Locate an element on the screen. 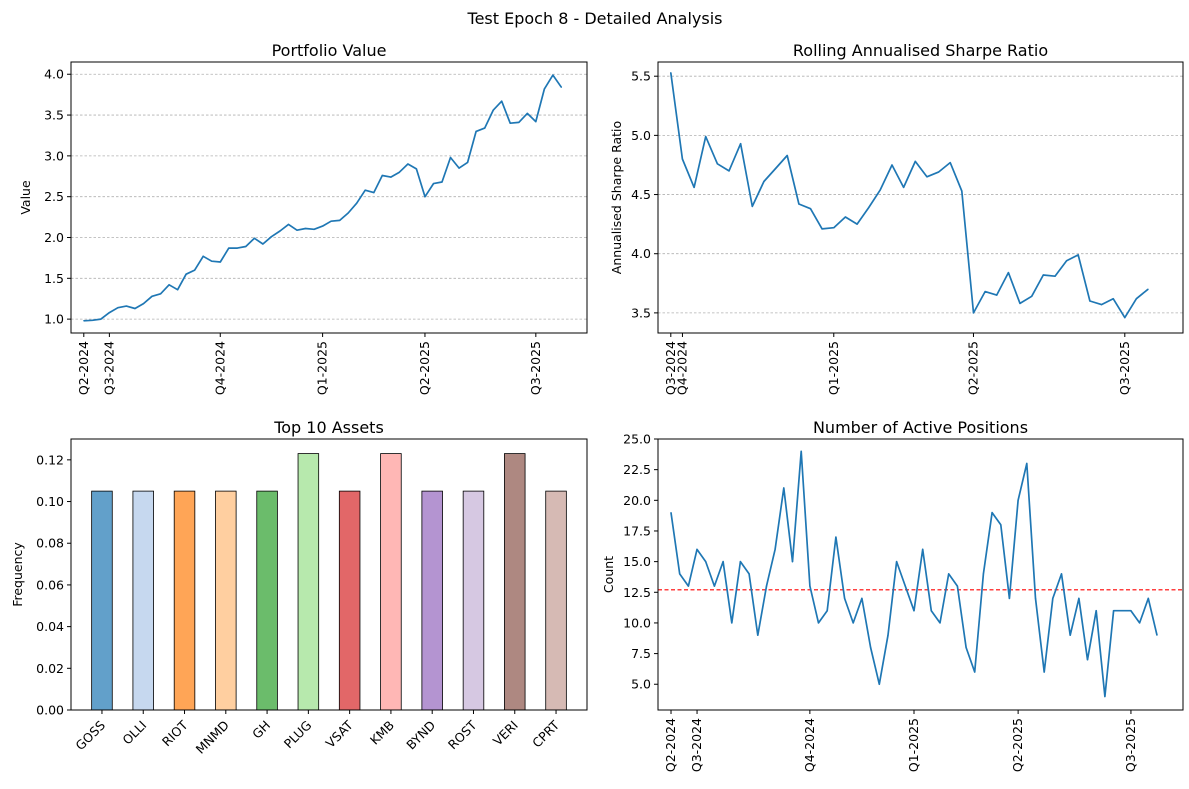 This screenshot has height=789, width=1189. x-tick-label: PLUG is located at coordinates (298, 735).